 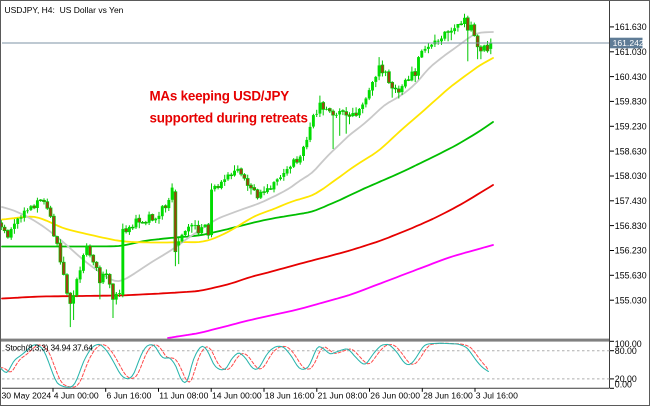 What do you see at coordinates (497, 396) in the screenshot?
I see `svg-text: 3 Jul 16:00` at bounding box center [497, 396].